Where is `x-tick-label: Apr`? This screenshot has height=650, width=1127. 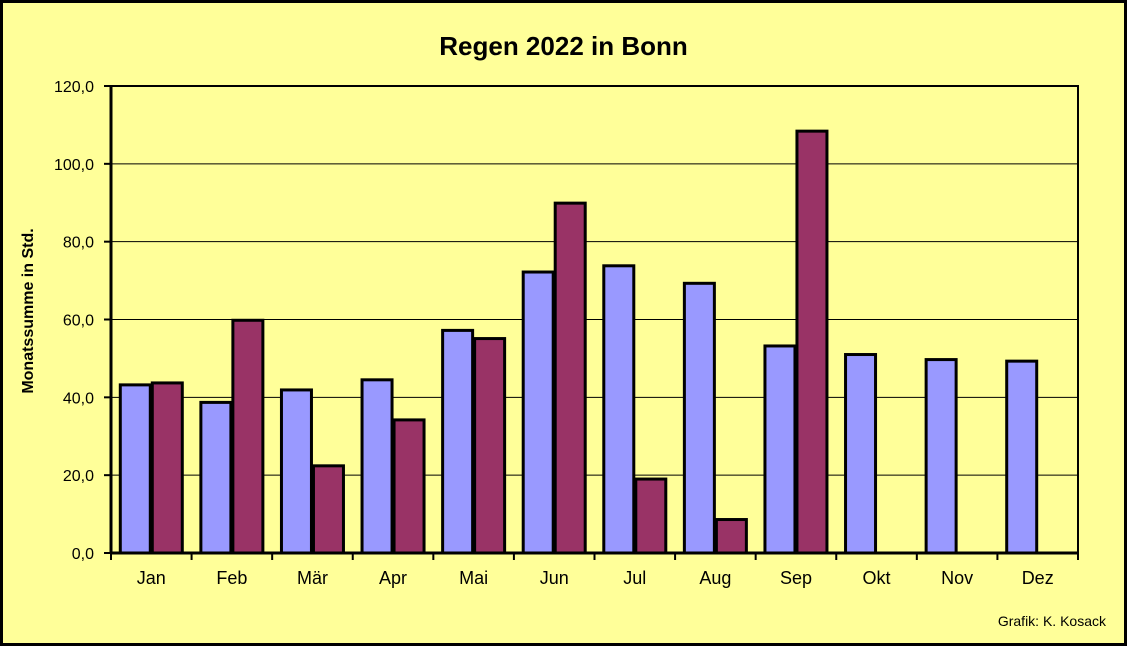
x-tick-label: Apr is located at coordinates (393, 578).